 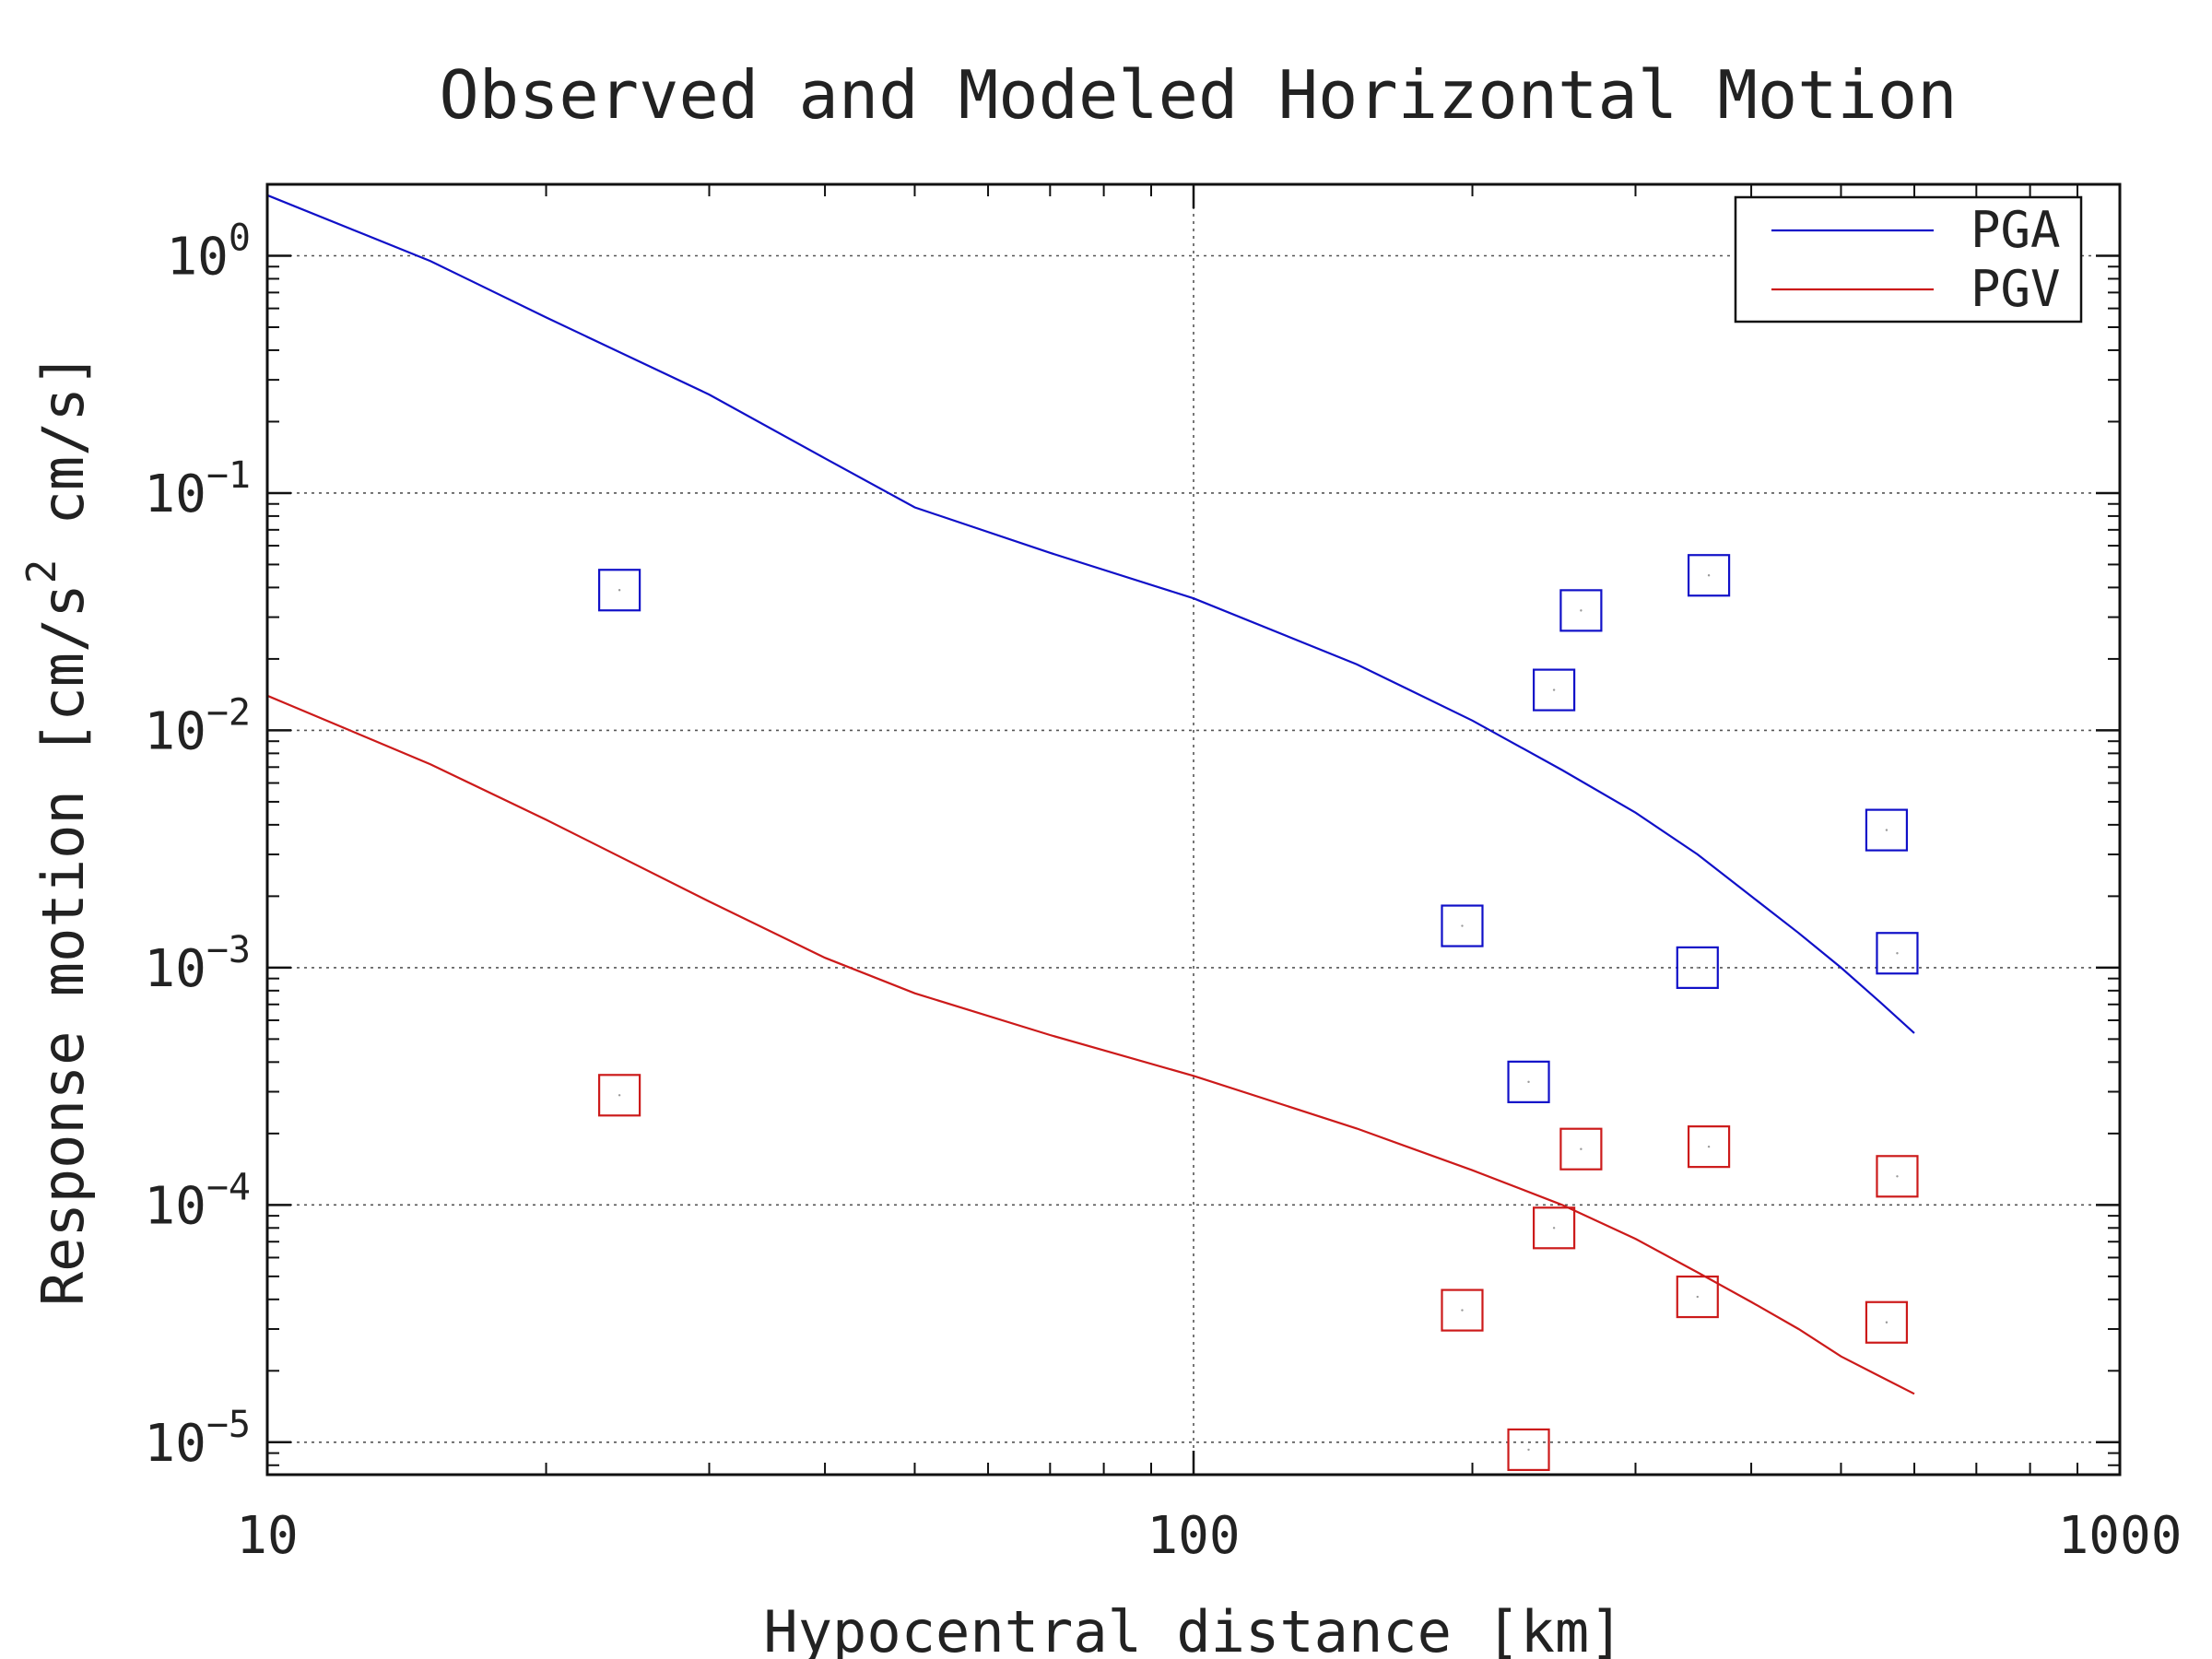 I want to click on legend: PGA PGV, so click(x=1908, y=259).